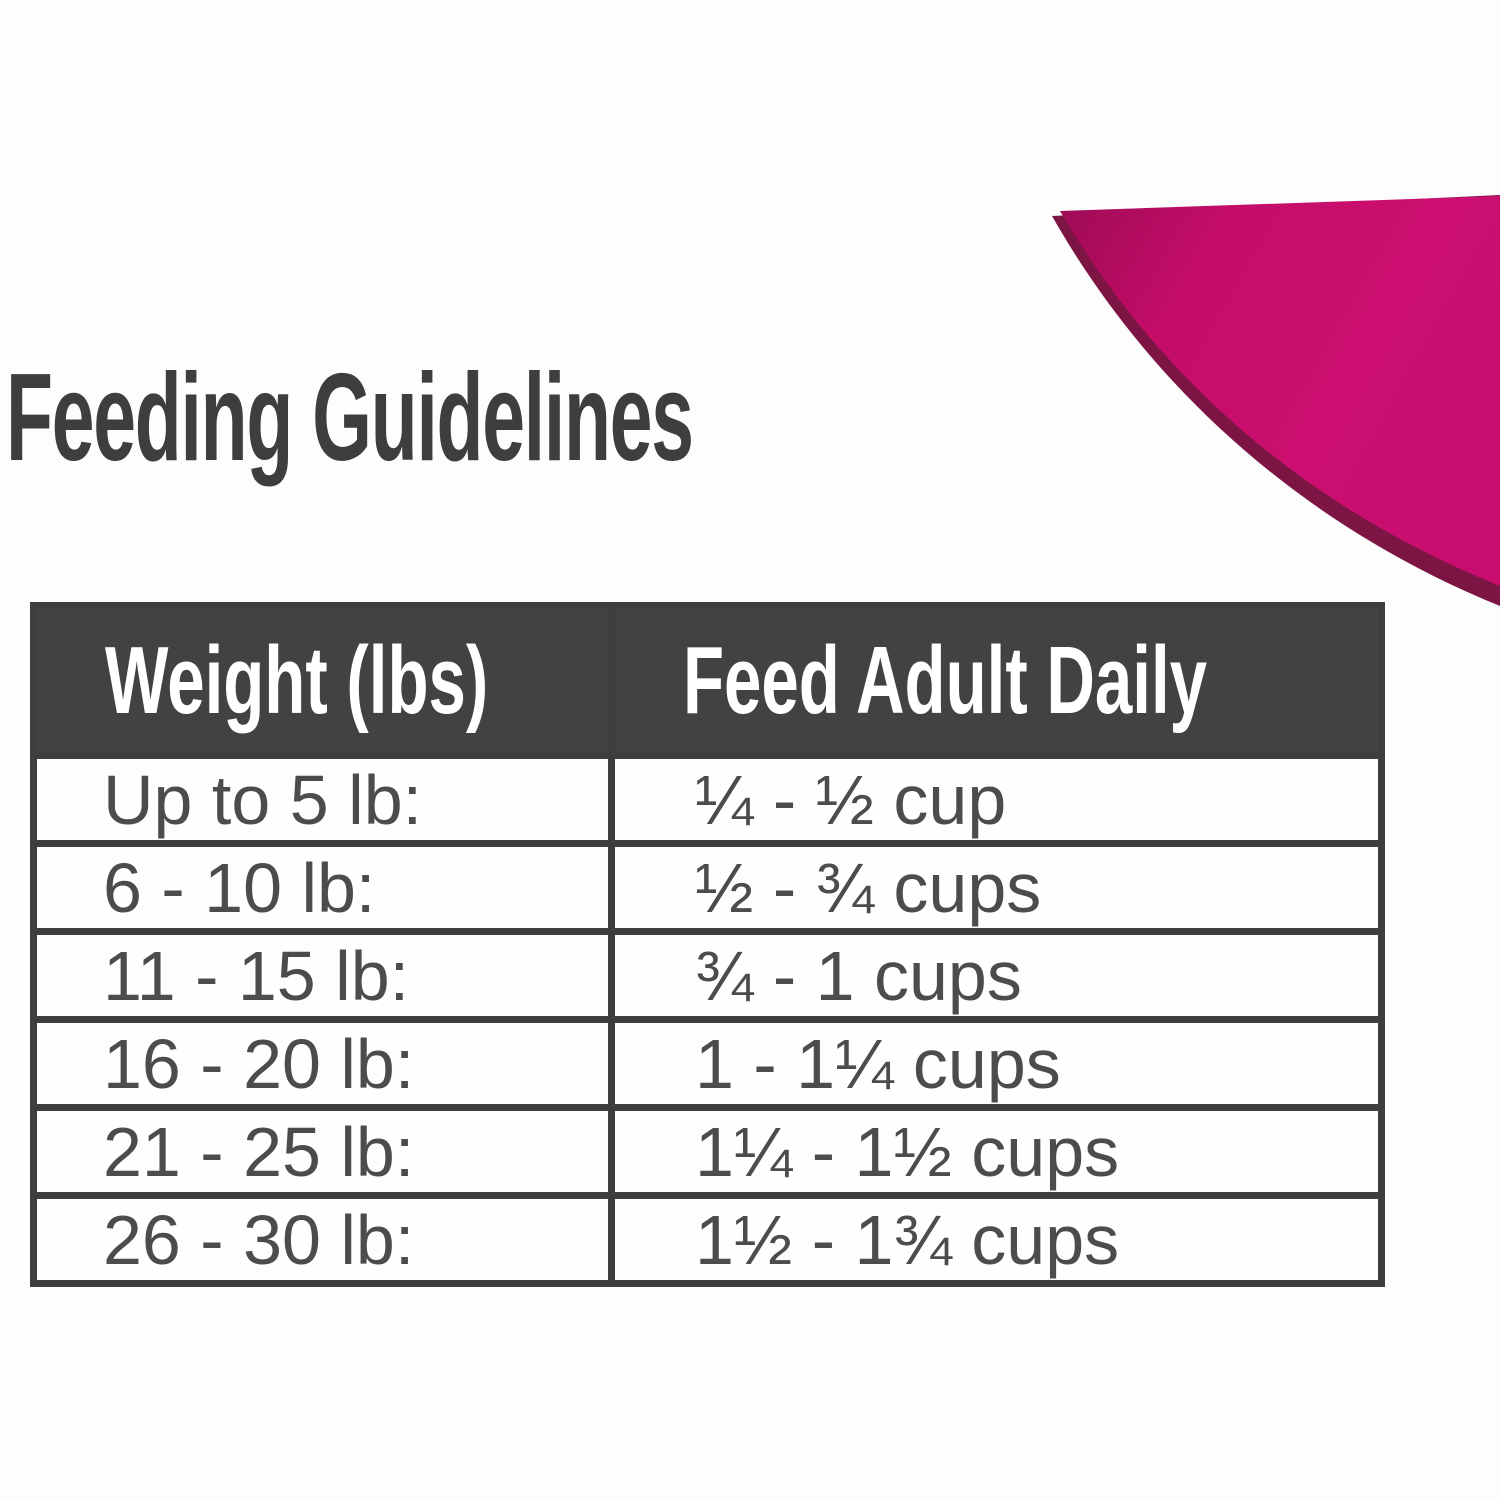  What do you see at coordinates (996, 975) in the screenshot?
I see `amount-cell: ¾ - 1 cups` at bounding box center [996, 975].